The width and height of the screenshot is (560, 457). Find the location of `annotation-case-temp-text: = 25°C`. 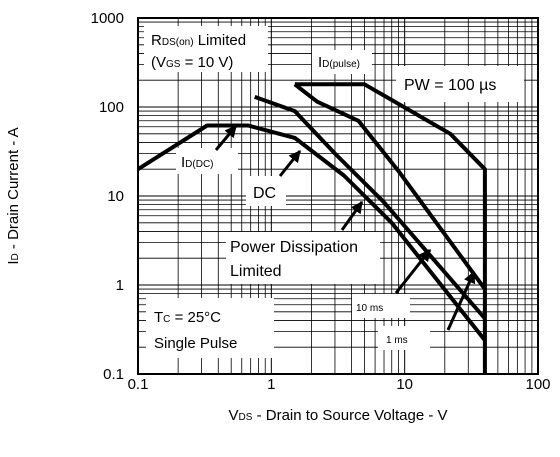

annotation-case-temp-text: = 25°C is located at coordinates (195, 317).